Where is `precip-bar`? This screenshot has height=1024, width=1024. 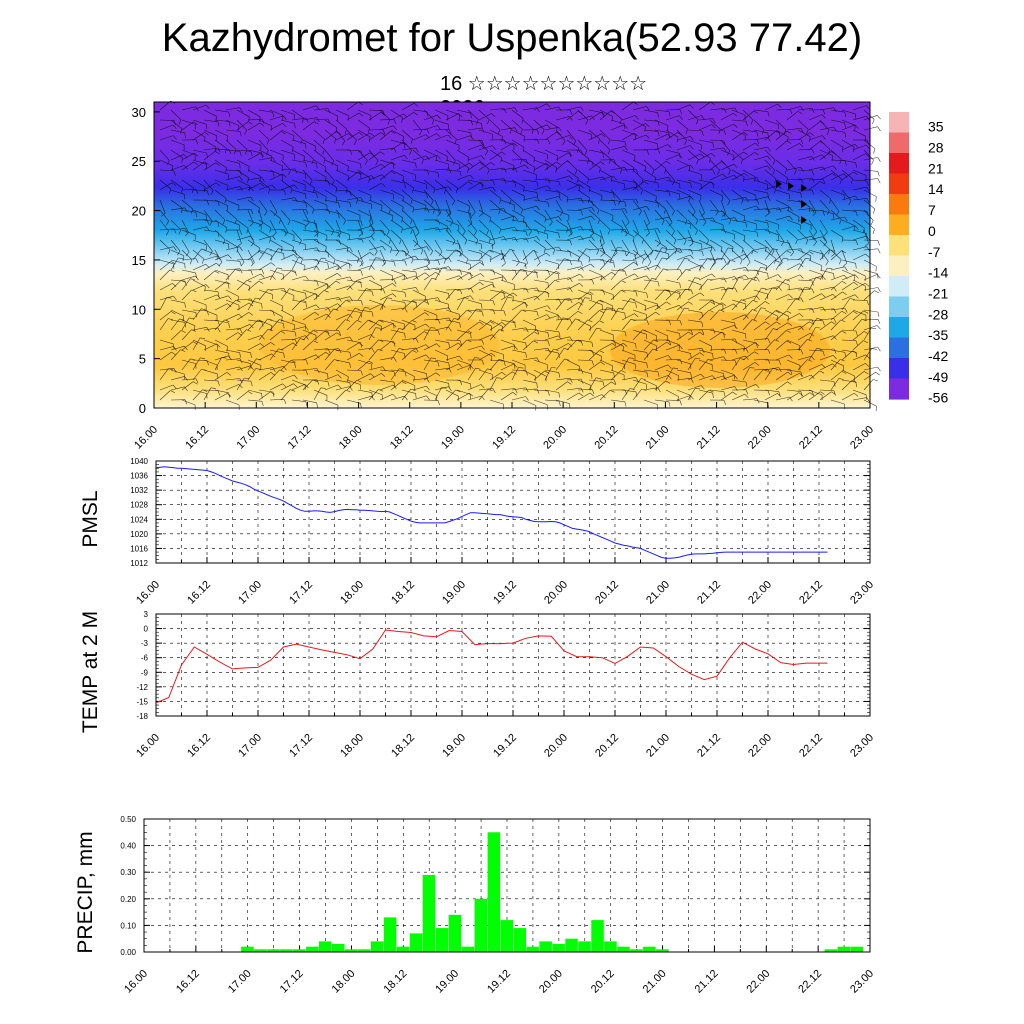 precip-bar is located at coordinates (377, 946).